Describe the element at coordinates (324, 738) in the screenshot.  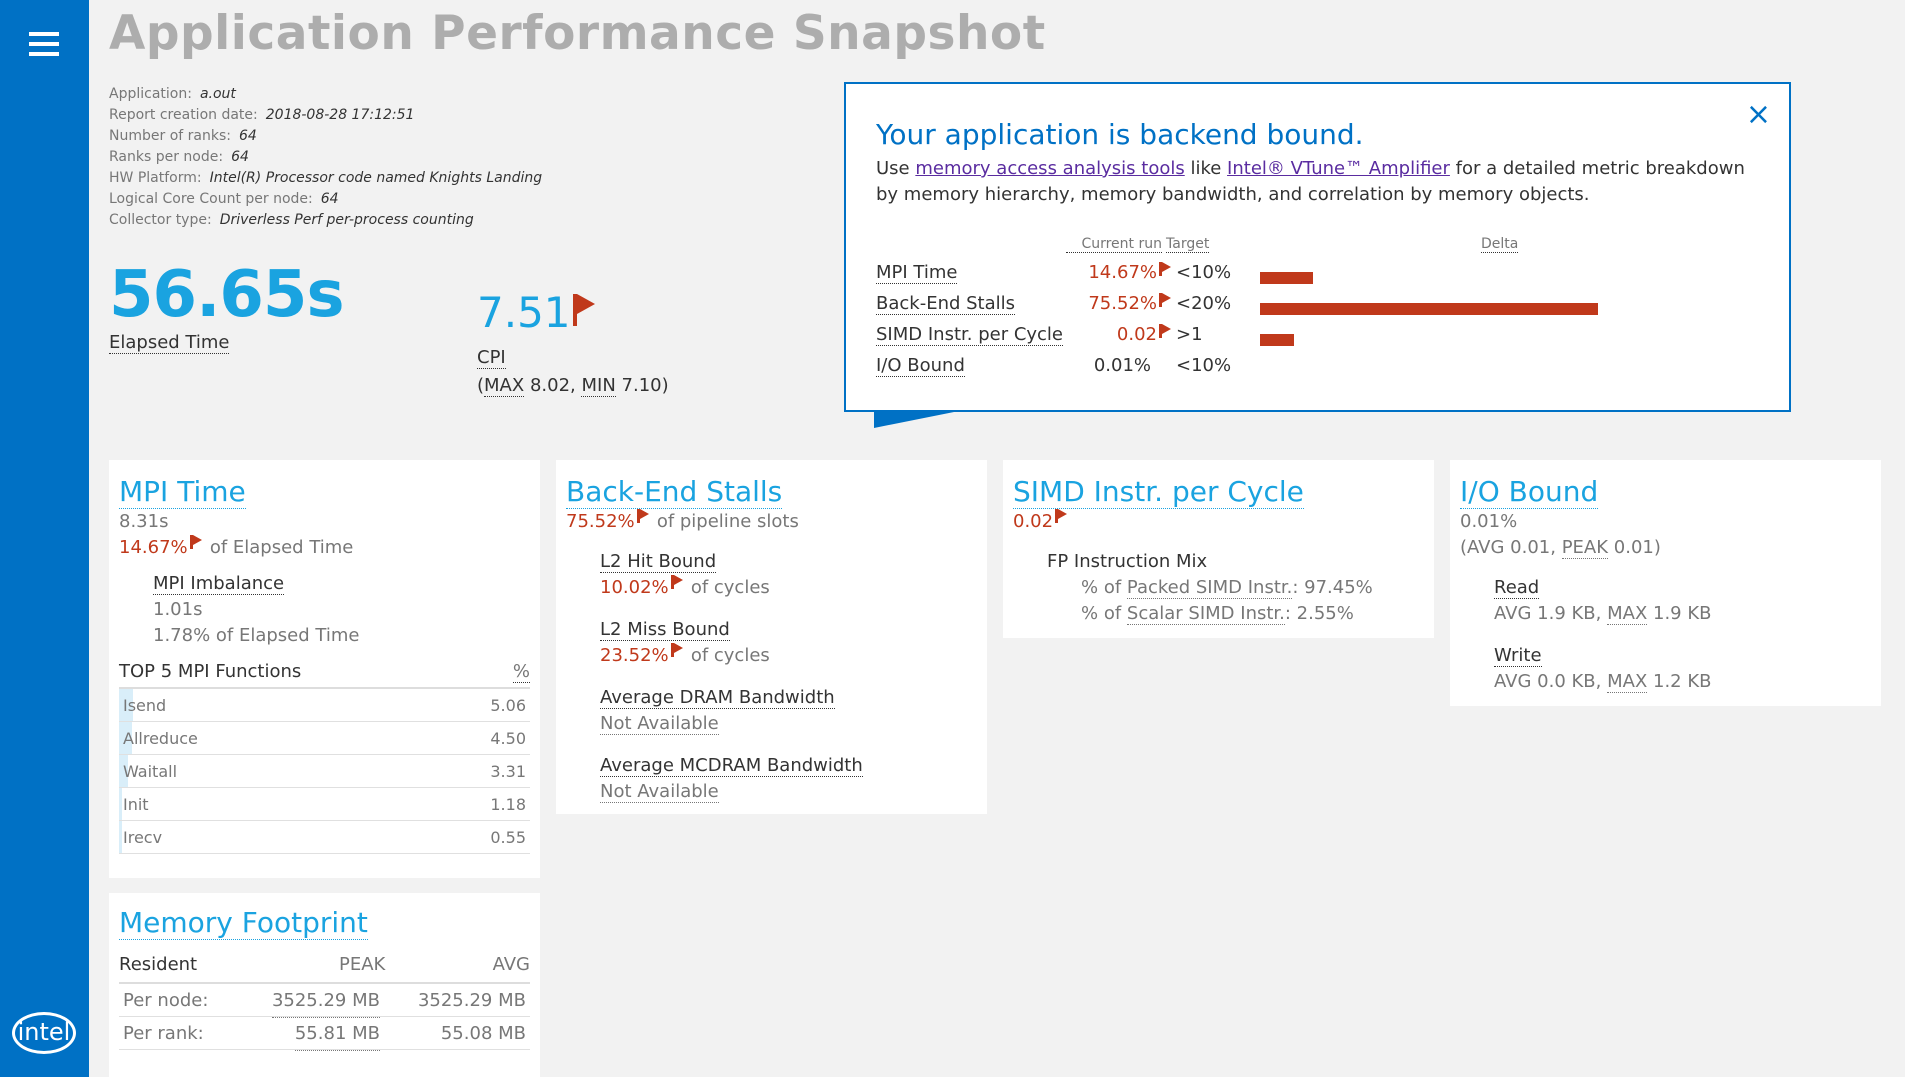
I see `table-row: Allreduce 4.50` at that location.